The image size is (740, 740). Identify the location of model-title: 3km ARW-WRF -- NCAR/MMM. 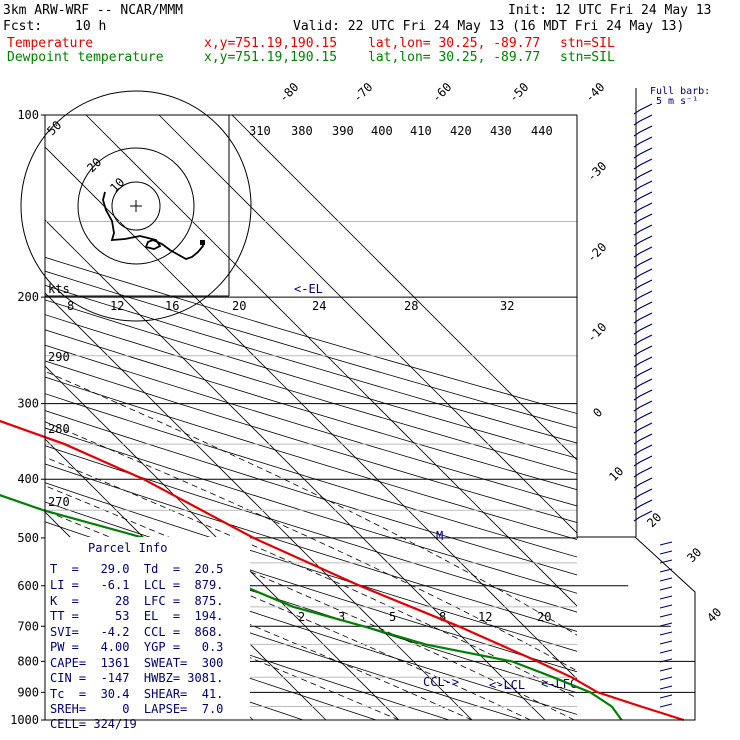
(93, 10).